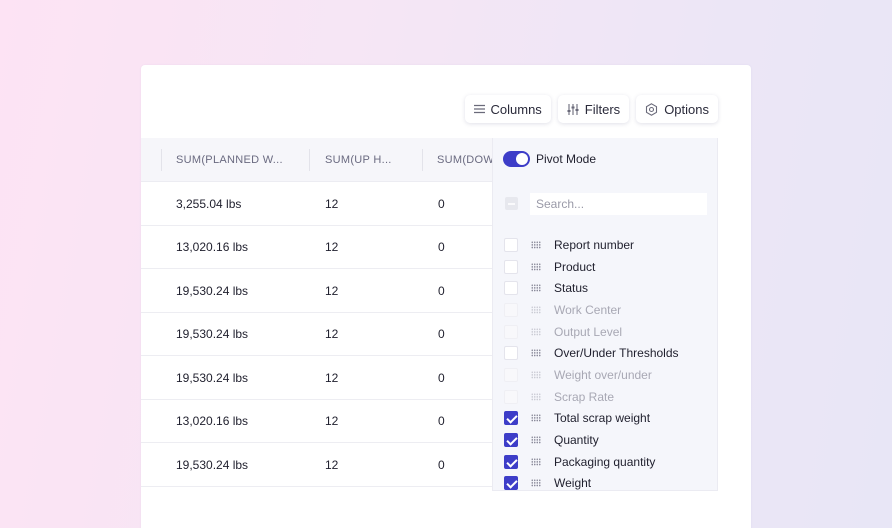 This screenshot has height=528, width=892. What do you see at coordinates (605, 353) in the screenshot?
I see `column-item-over-under-thresholds: Over/Under Thresholds` at bounding box center [605, 353].